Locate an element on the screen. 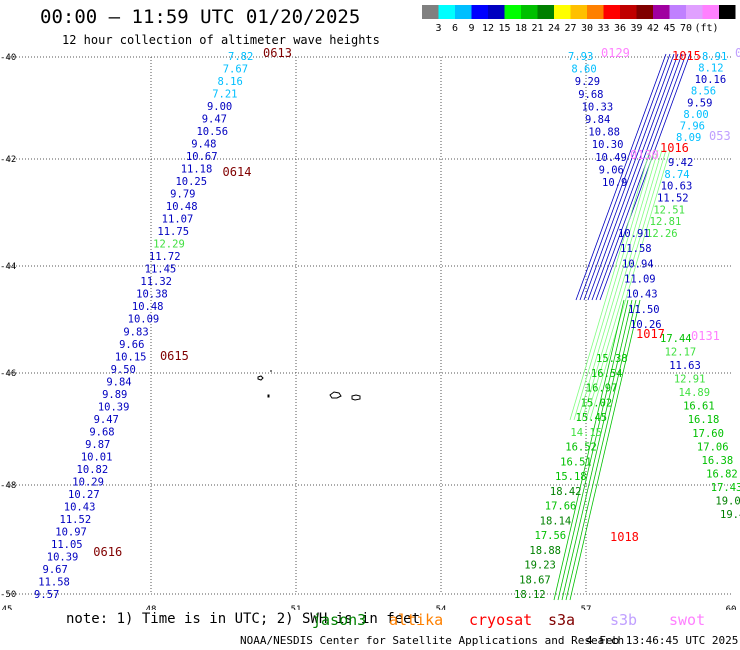  track-value: 15.02 is located at coordinates (597, 403).